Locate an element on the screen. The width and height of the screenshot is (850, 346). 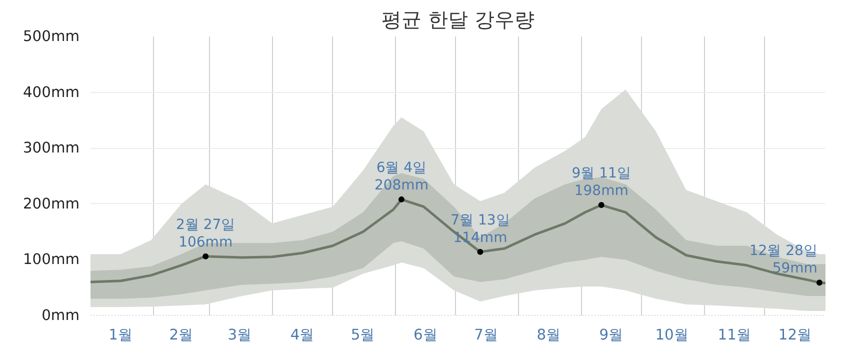
x-tick-label: 1월 is located at coordinates (120, 335).